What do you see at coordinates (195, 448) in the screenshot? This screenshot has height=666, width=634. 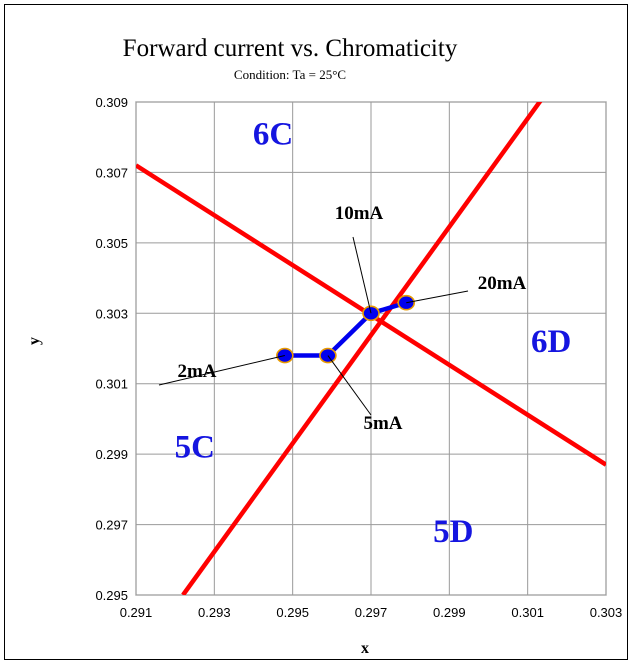 I see `region-label: 5C` at bounding box center [195, 448].